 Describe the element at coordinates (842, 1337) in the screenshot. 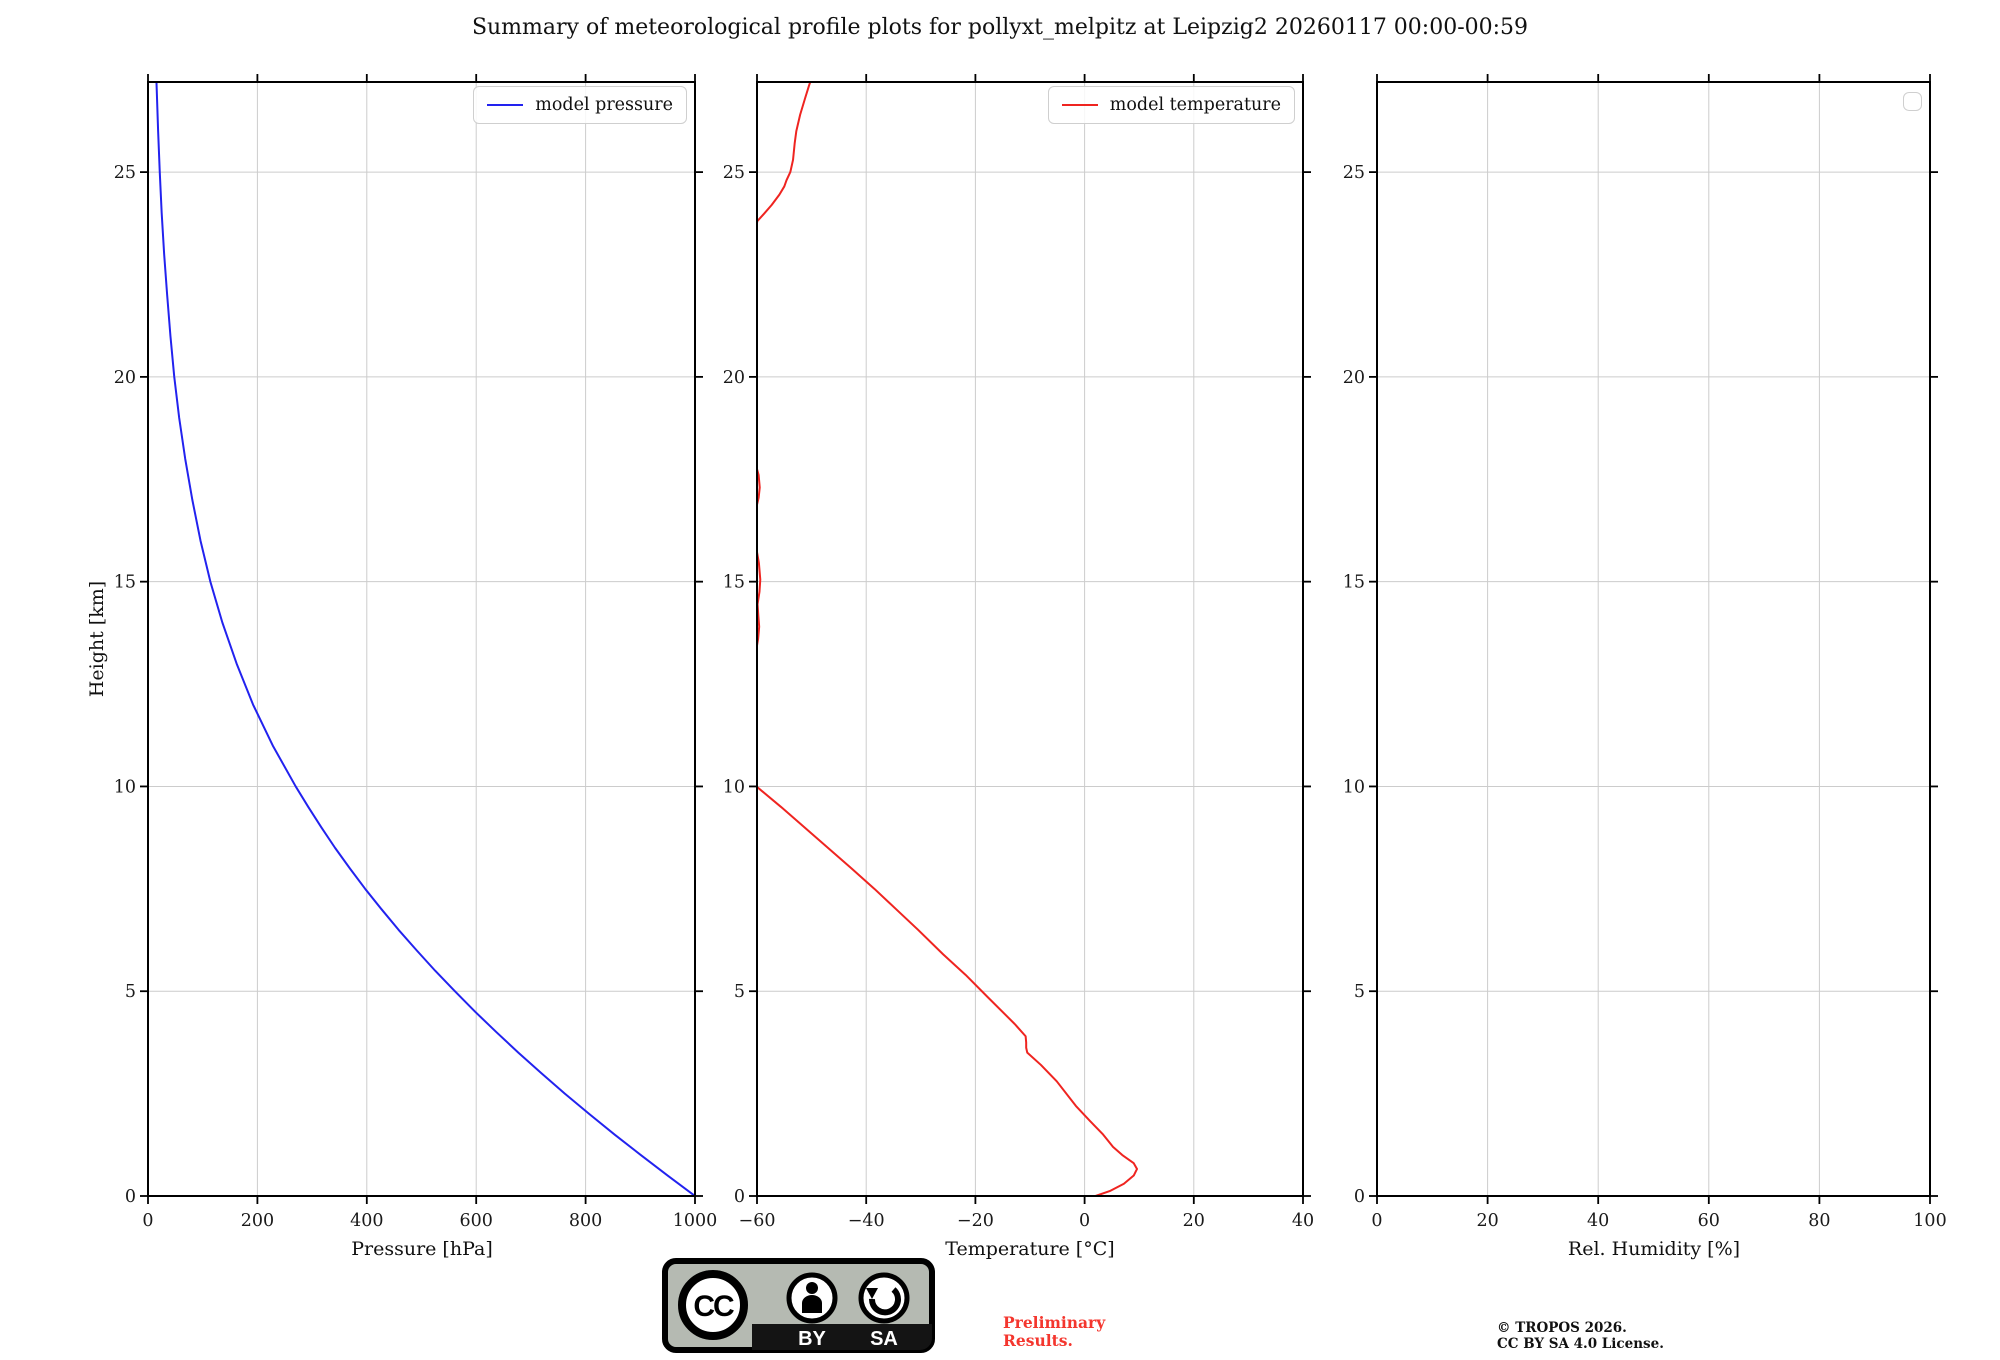

I see `badge-bottom-bar` at that location.